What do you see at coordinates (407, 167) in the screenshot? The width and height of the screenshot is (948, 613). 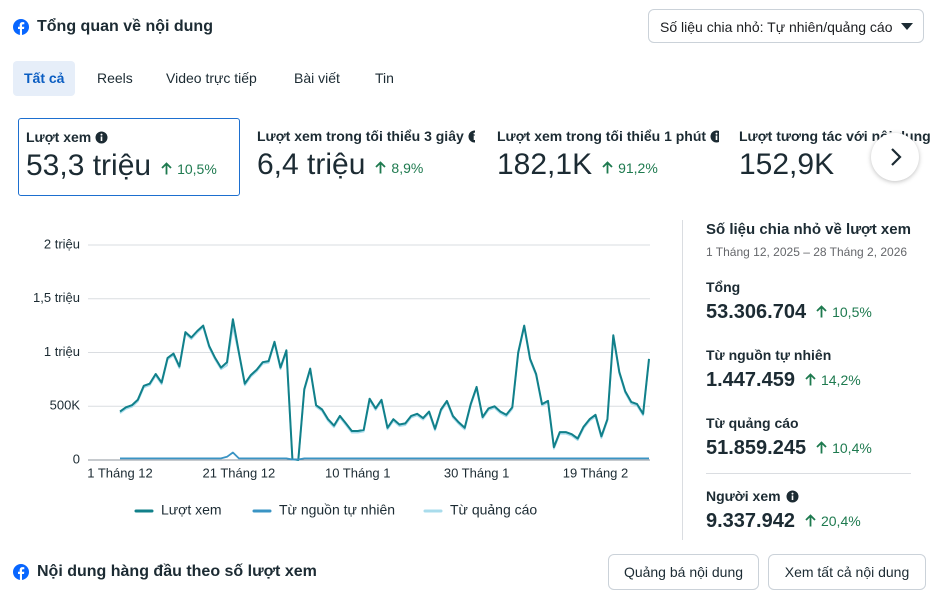 I see `change-value: 8,9%` at bounding box center [407, 167].